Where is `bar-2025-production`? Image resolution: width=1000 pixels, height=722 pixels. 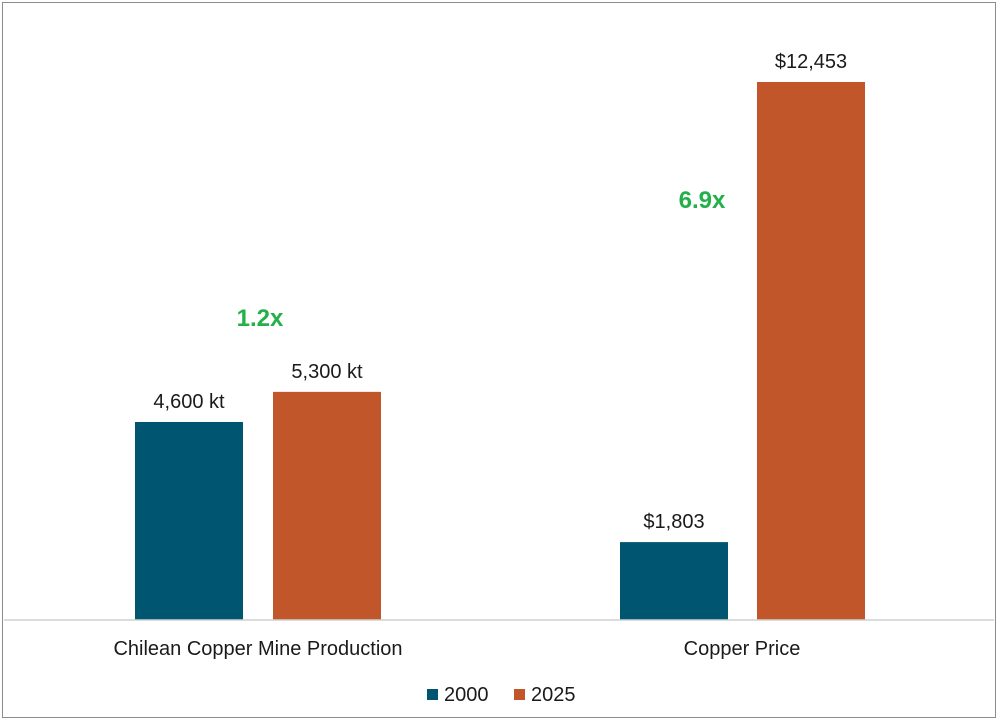 bar-2025-production is located at coordinates (327, 505).